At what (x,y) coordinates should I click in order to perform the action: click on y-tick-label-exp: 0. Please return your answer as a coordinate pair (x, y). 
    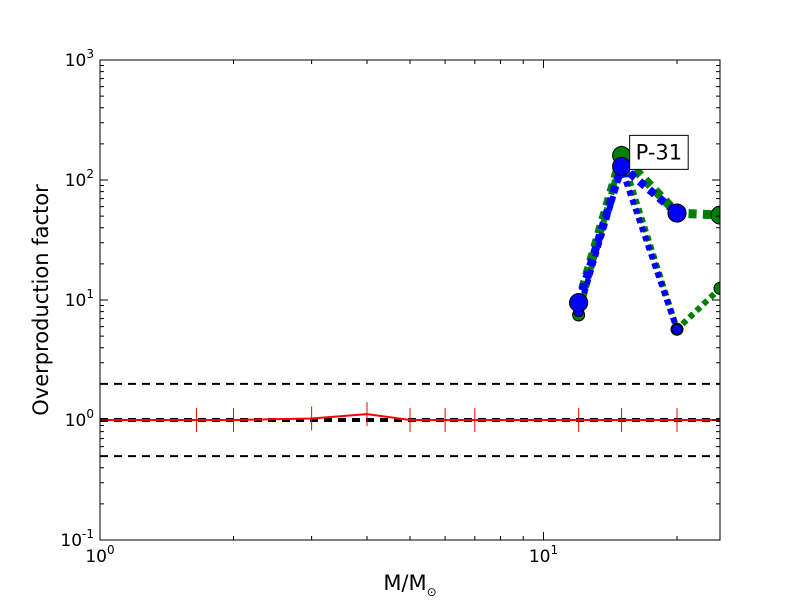
    Looking at the image, I should click on (90, 414).